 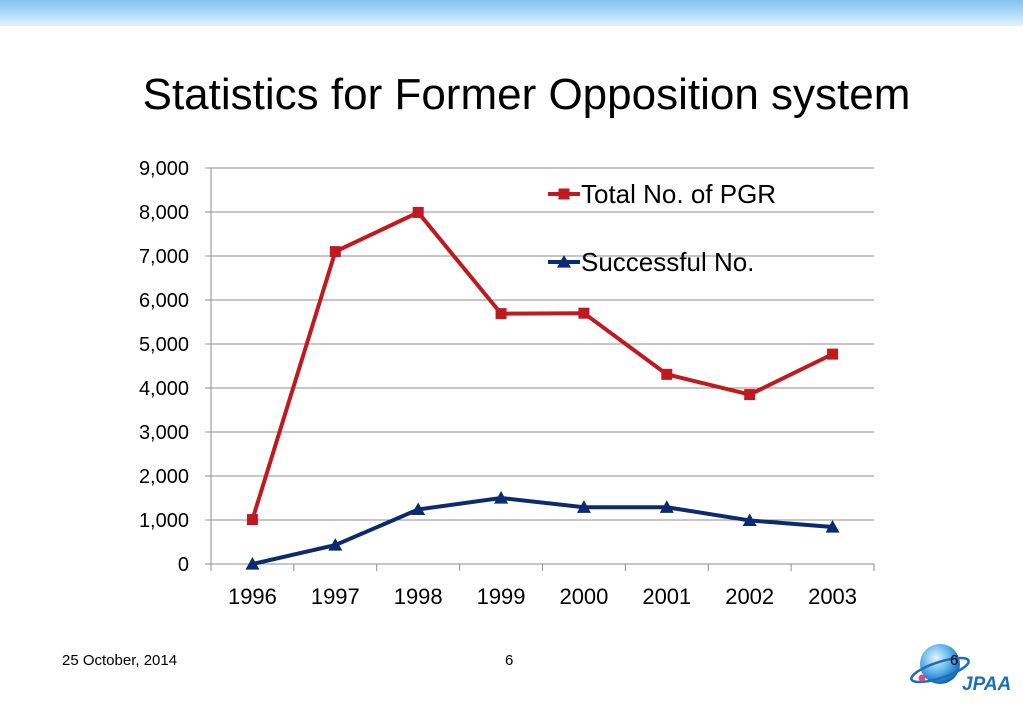 I want to click on x-tick-labels: 1996 1997 1998 1999 2000 2001 2002 2003, so click(x=542, y=596).